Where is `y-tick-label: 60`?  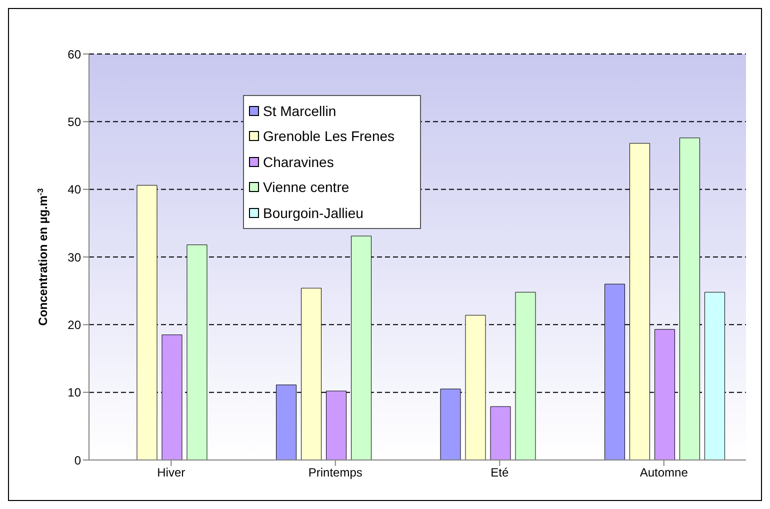
y-tick-label: 60 is located at coordinates (75, 54).